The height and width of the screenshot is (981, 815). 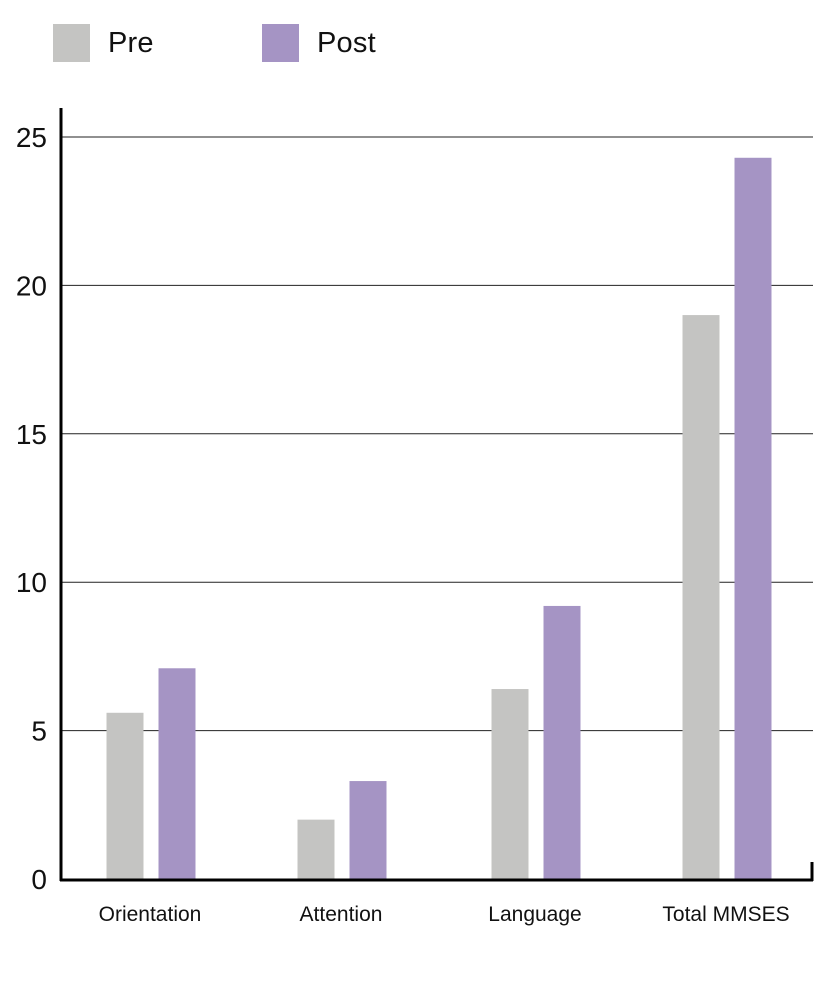 What do you see at coordinates (31, 137) in the screenshot?
I see `y-tick-label-25: 25` at bounding box center [31, 137].